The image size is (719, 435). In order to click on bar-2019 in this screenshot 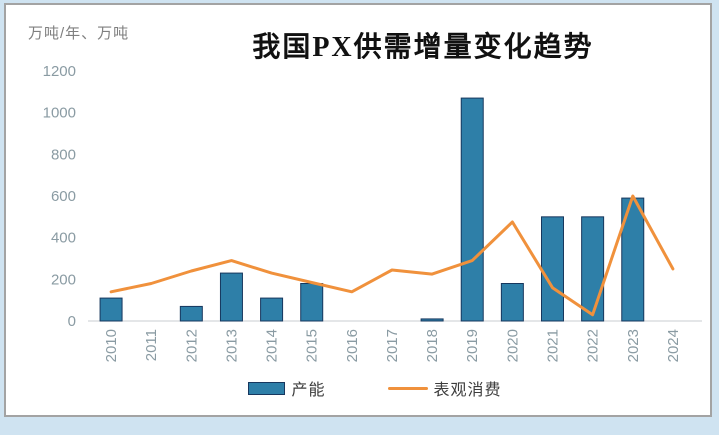, I will do `click(472, 209)`.